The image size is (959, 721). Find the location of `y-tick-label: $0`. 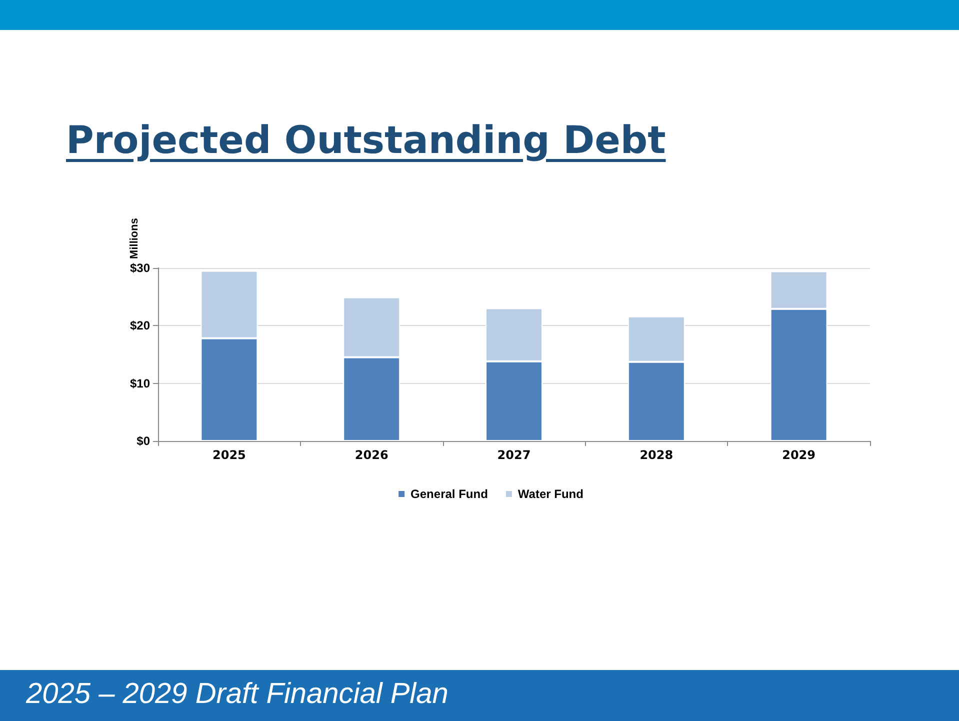

y-tick-label: $0 is located at coordinates (143, 441).